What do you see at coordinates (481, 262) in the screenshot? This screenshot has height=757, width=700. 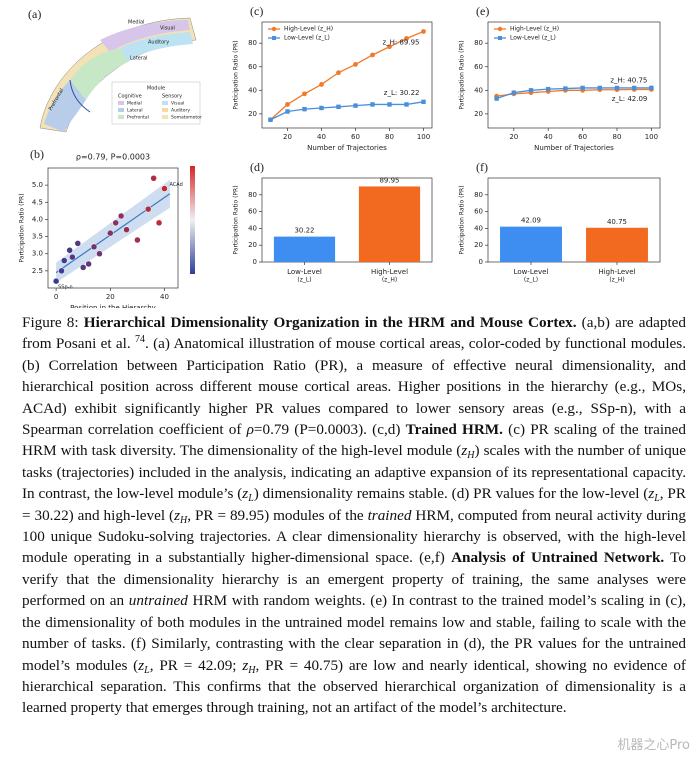 I see `y-tick-label: 0` at bounding box center [481, 262].